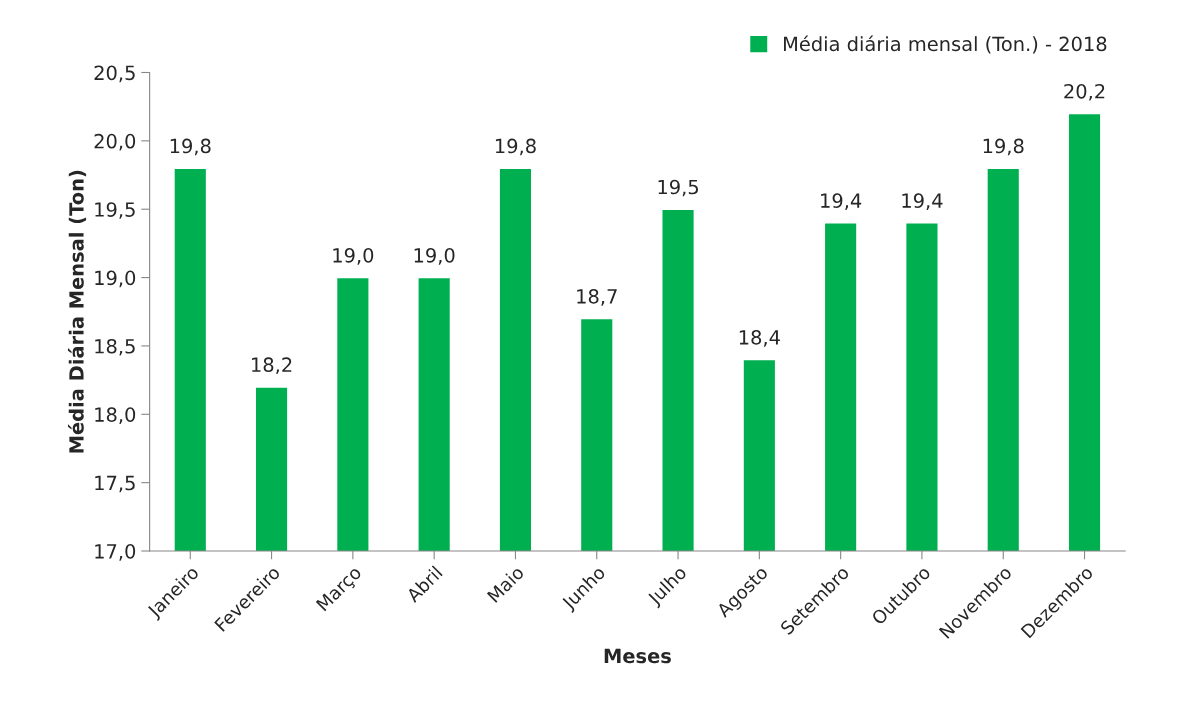 The width and height of the screenshot is (1197, 725). I want to click on legend-label: Média diária mensal (Ton.) - 2018, so click(945, 44).